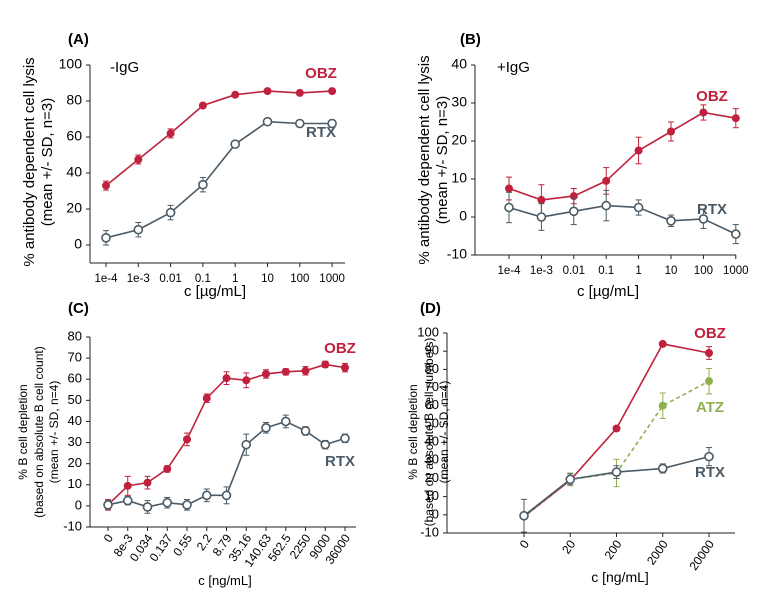 The height and width of the screenshot is (601, 766). I want to click on chart-1-x-tick-label: 1e-4, so click(509, 271).